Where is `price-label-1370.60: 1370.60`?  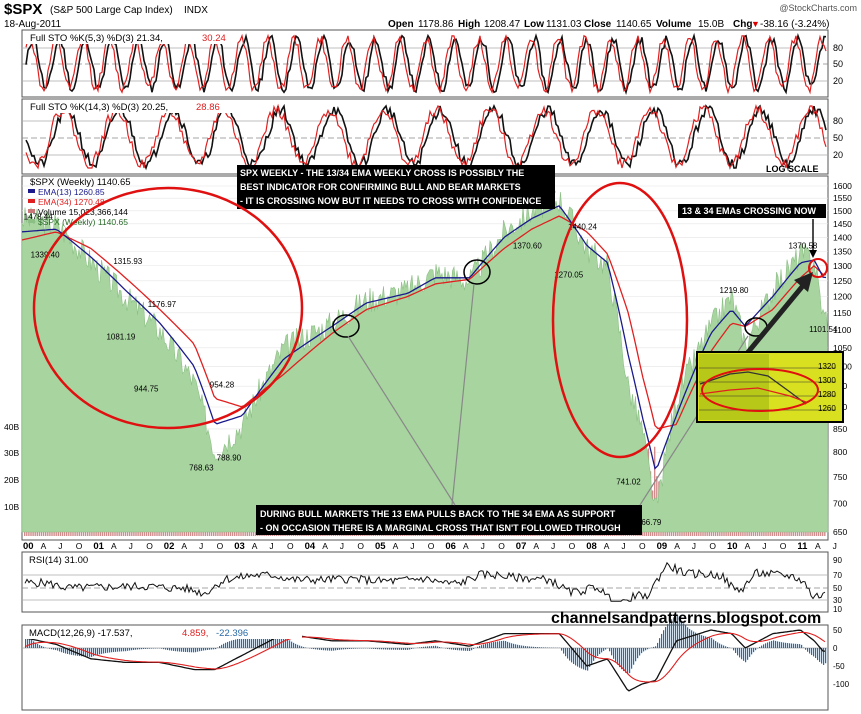
price-label-1370.60: 1370.60 is located at coordinates (527, 245).